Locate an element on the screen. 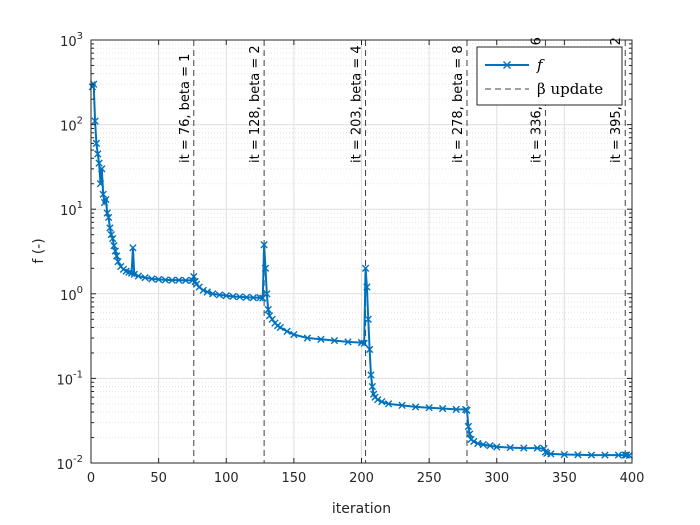  beta-update-label: it = 278, beta = 8 is located at coordinates (458, 104).